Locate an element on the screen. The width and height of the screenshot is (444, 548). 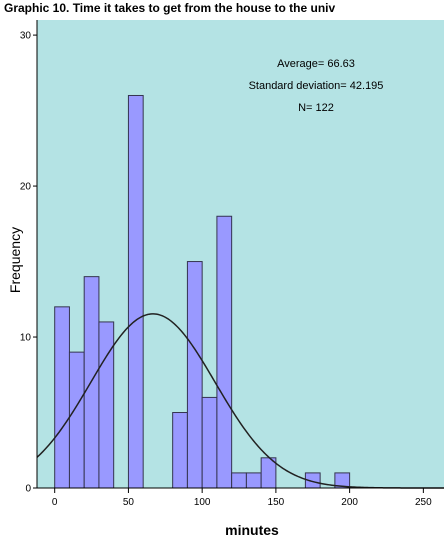
y-tick-label: 30 is located at coordinates (26, 36).